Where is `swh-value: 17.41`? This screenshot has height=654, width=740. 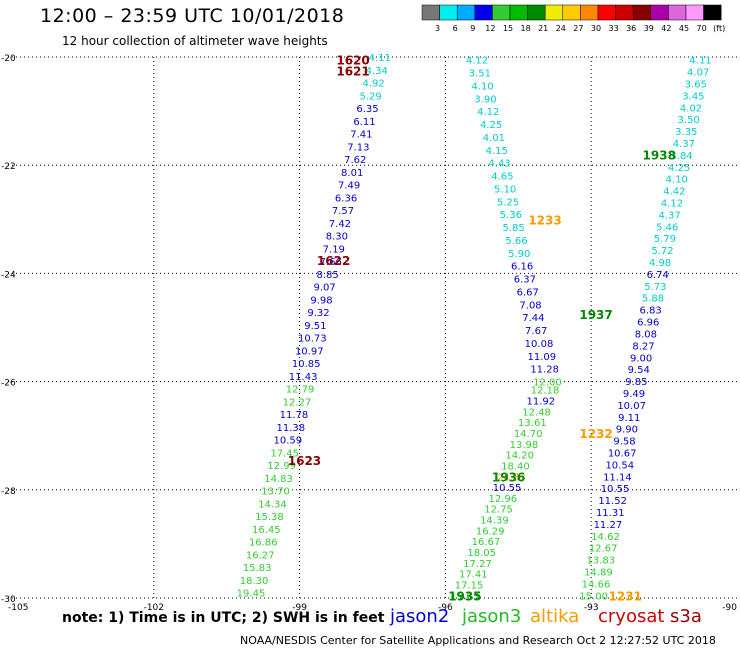 swh-value: 17.41 is located at coordinates (473, 575).